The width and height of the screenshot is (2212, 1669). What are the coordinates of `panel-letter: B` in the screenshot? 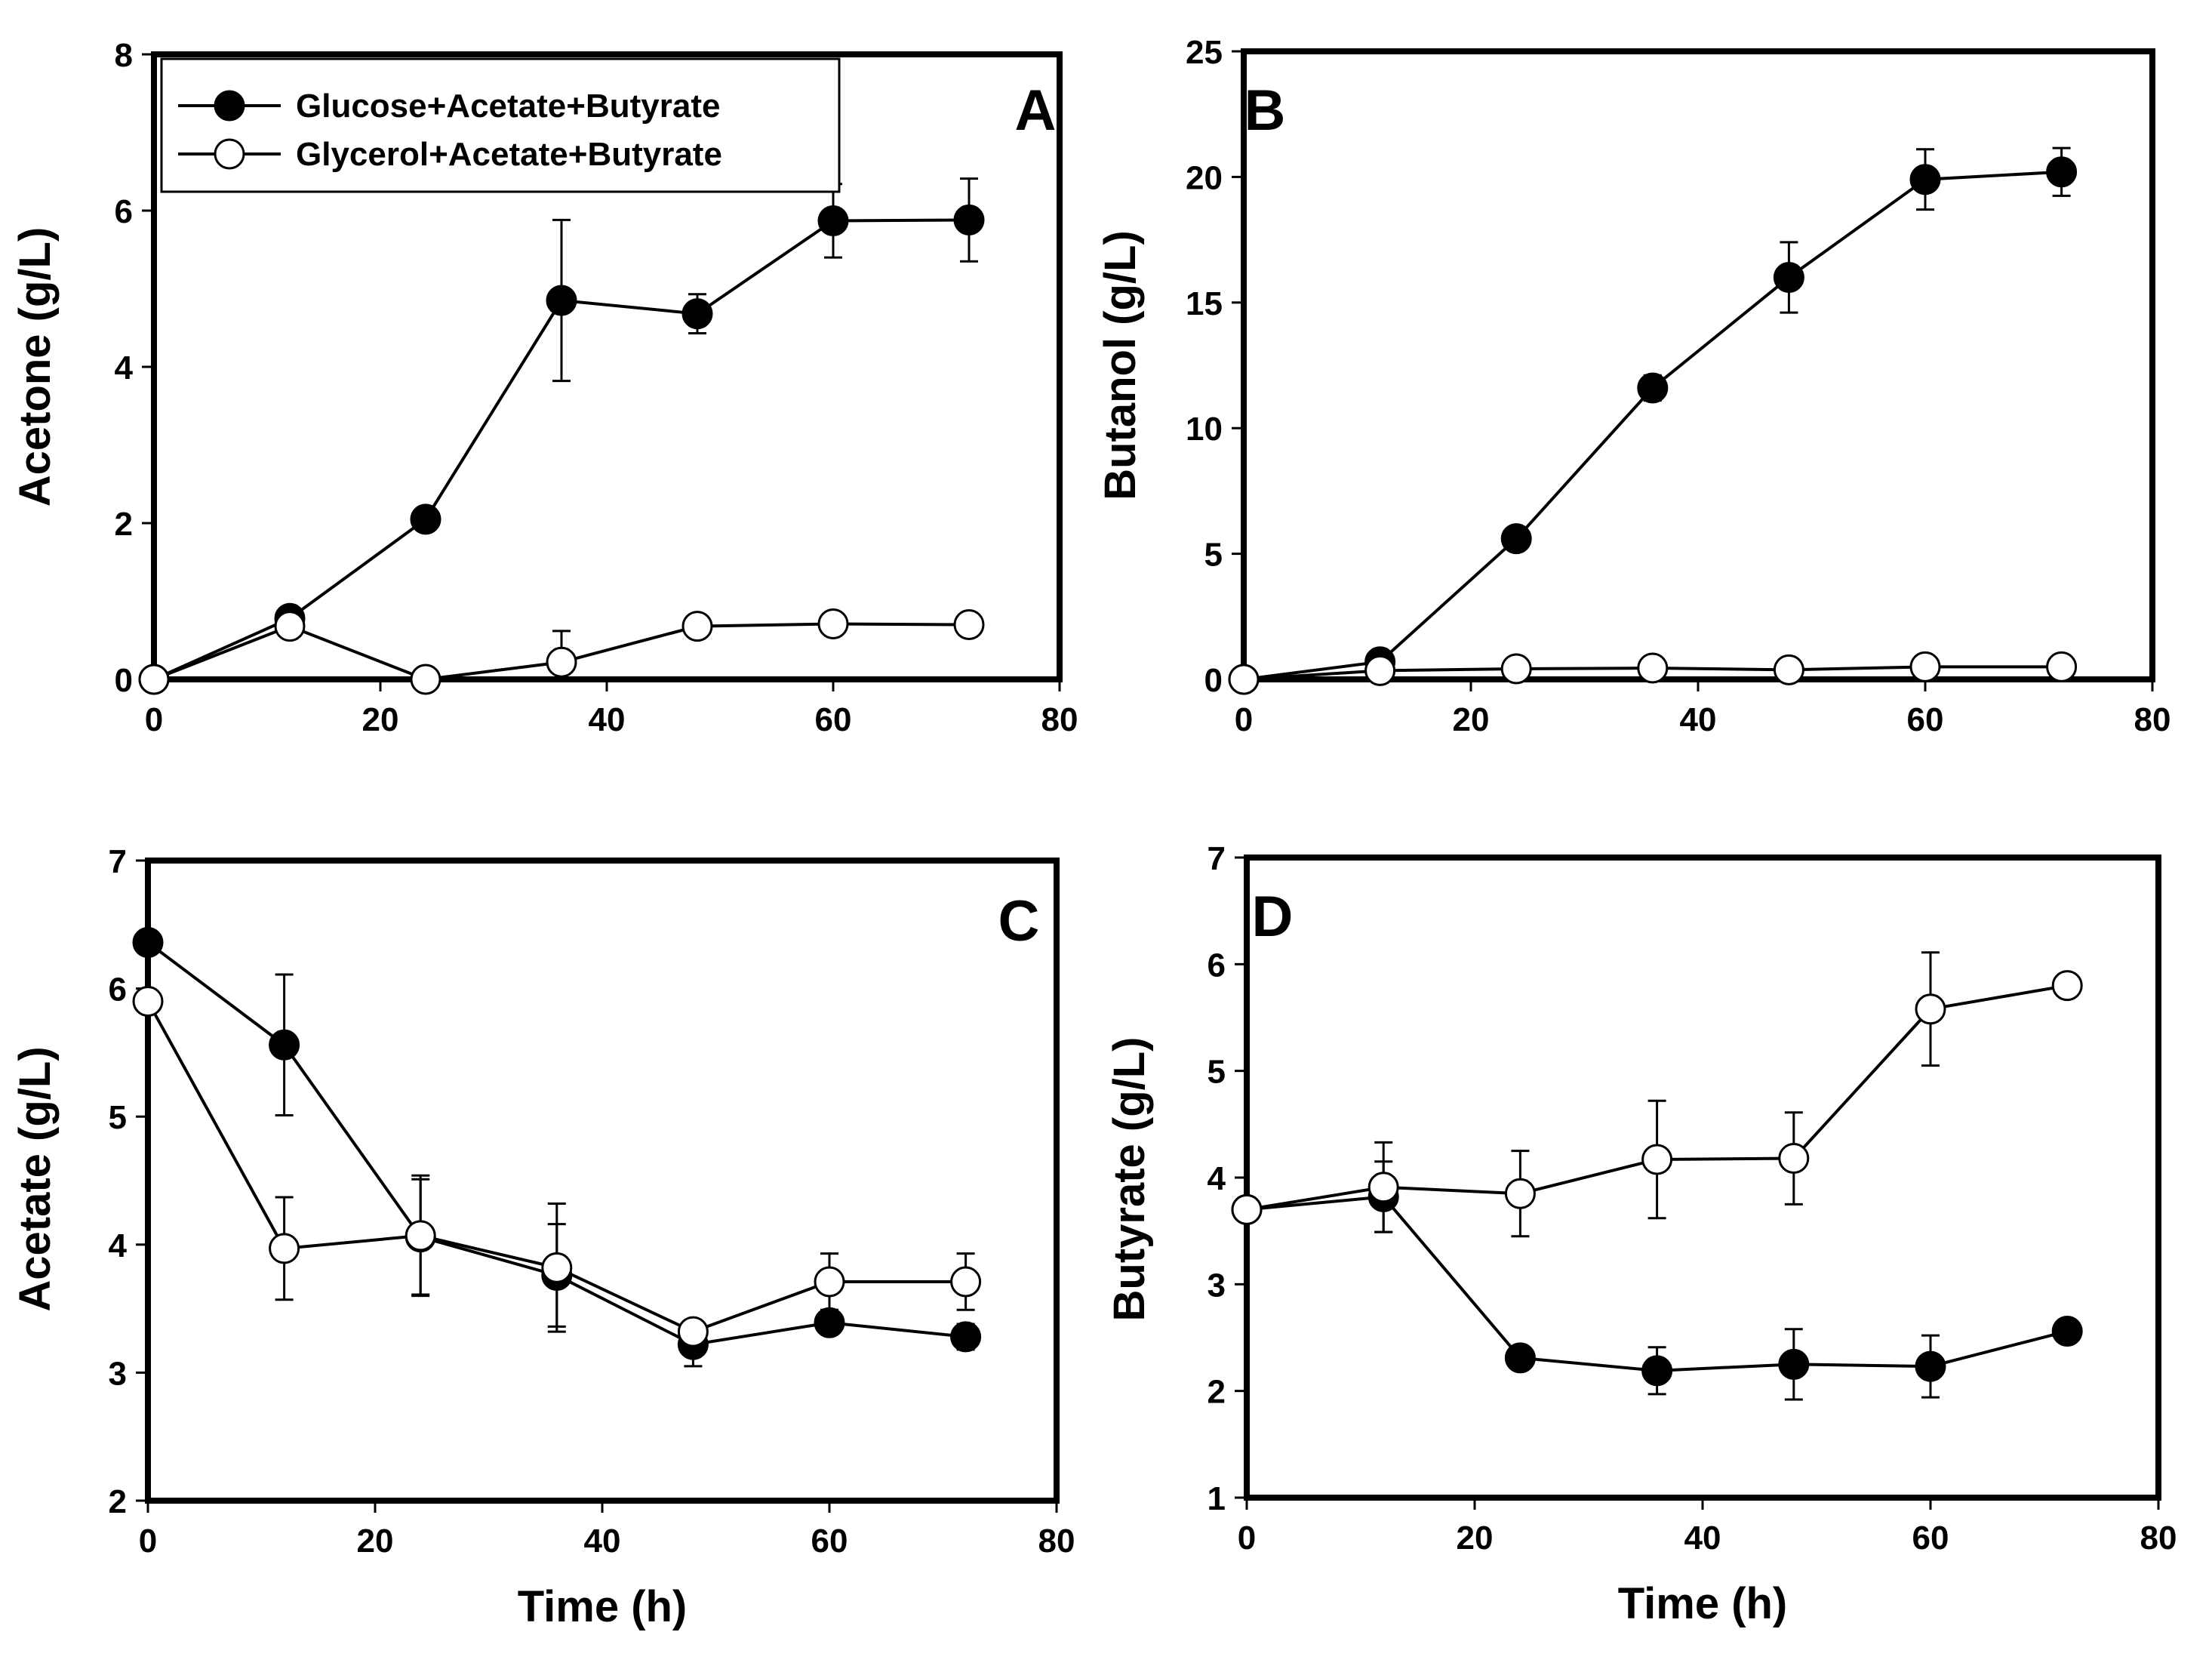 It's located at (1265, 111).